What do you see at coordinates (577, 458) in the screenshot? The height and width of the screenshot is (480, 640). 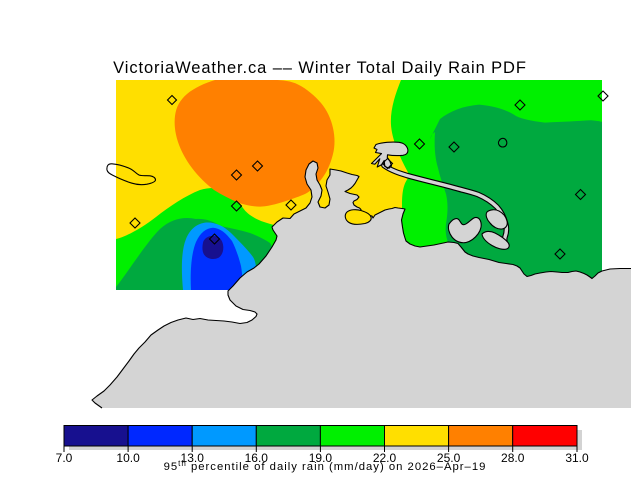 I see `svg-text: 31.0` at bounding box center [577, 458].